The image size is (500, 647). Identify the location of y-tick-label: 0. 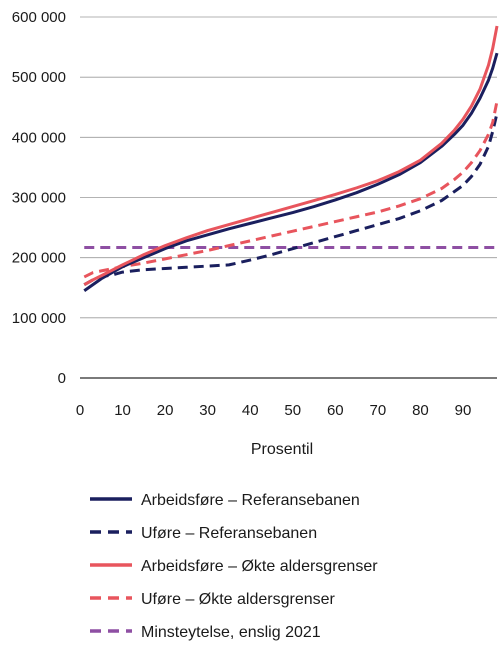
(62, 378).